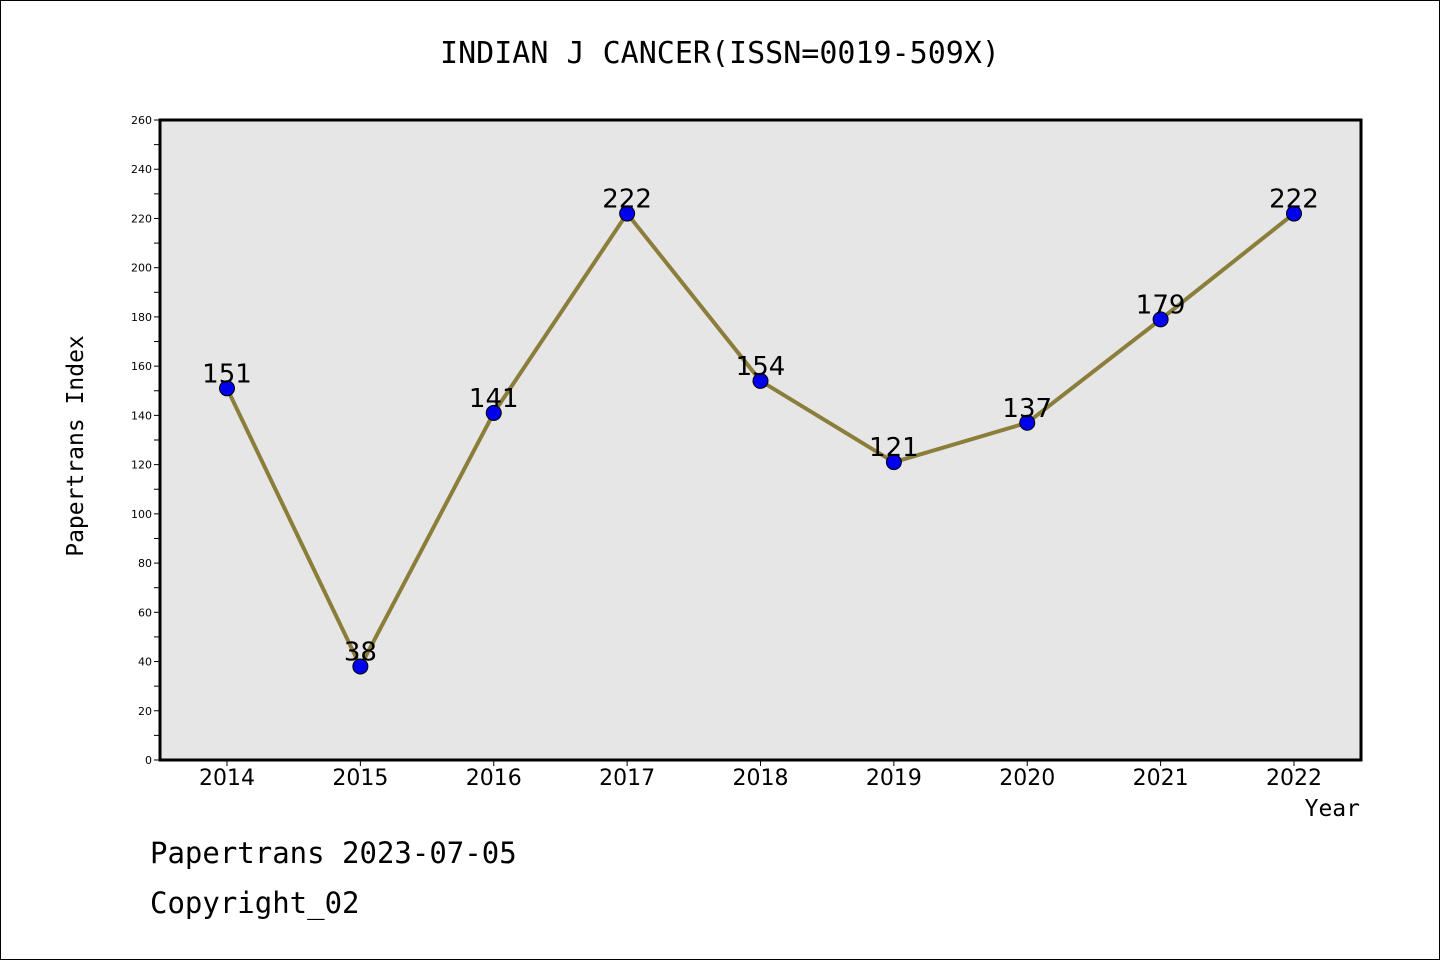 The width and height of the screenshot is (1440, 960). I want to click on x-tick-label: 2015, so click(360, 778).